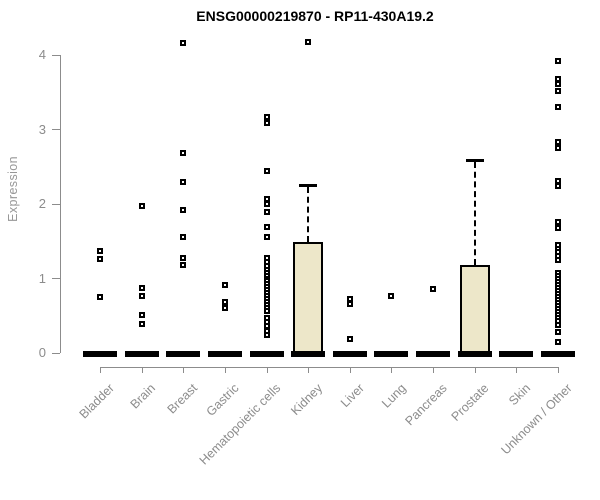 Image resolution: width=600 pixels, height=500 pixels. Describe the element at coordinates (143, 396) in the screenshot. I see `x-tick-label: Brain` at that location.